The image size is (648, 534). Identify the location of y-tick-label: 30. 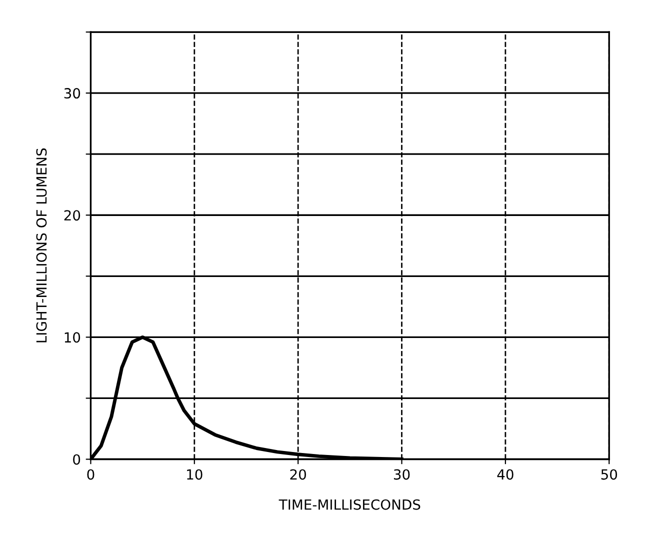
(72, 93).